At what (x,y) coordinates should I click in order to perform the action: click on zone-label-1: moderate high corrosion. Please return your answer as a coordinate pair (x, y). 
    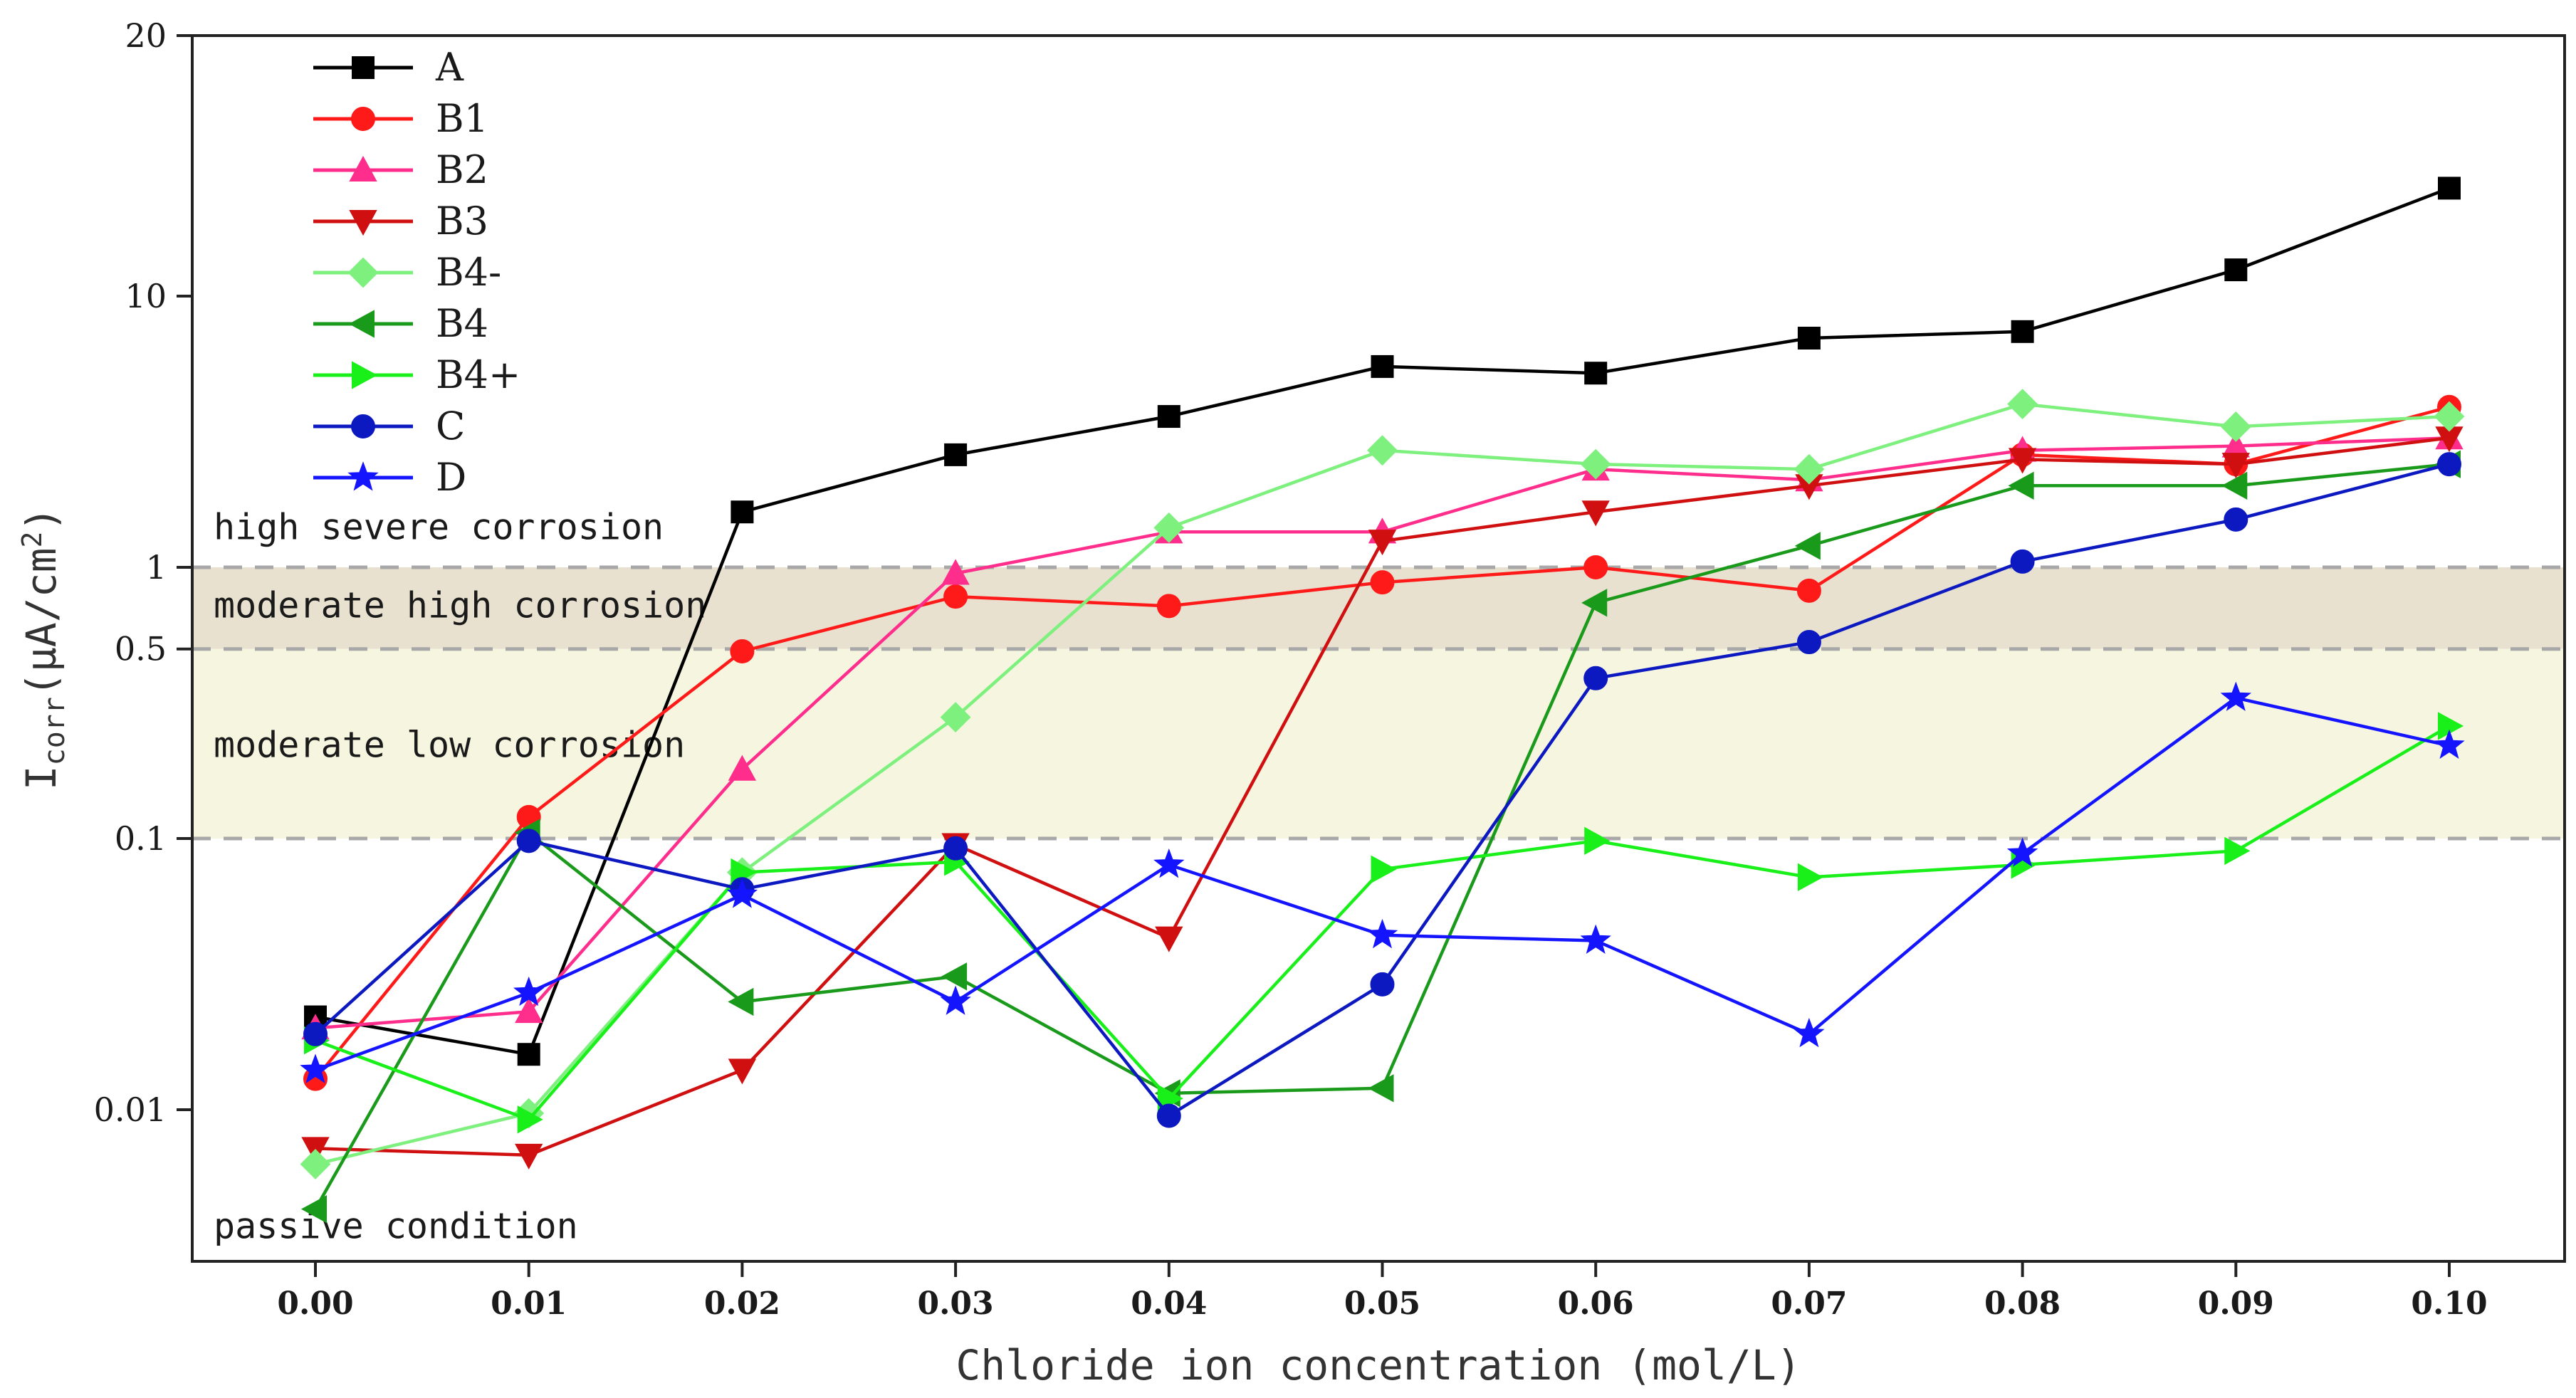
    Looking at the image, I should click on (460, 605).